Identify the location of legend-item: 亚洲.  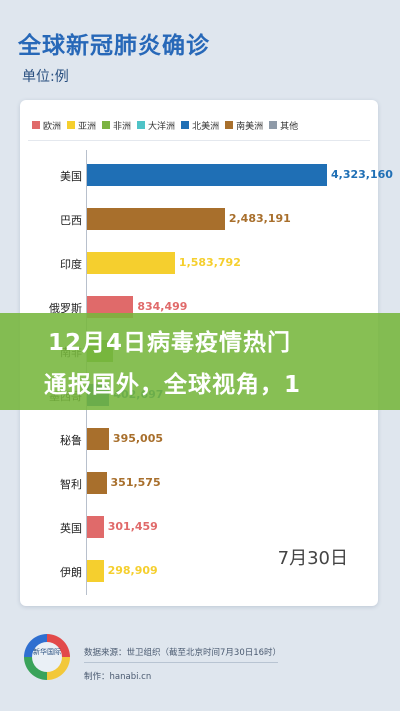
(81, 125).